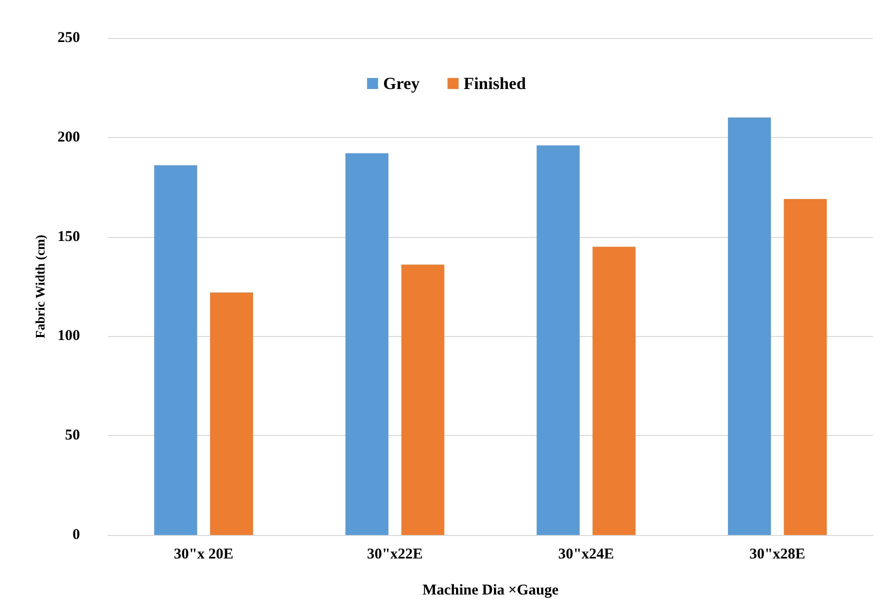  What do you see at coordinates (76, 535) in the screenshot?
I see `y-tick-label: 0` at bounding box center [76, 535].